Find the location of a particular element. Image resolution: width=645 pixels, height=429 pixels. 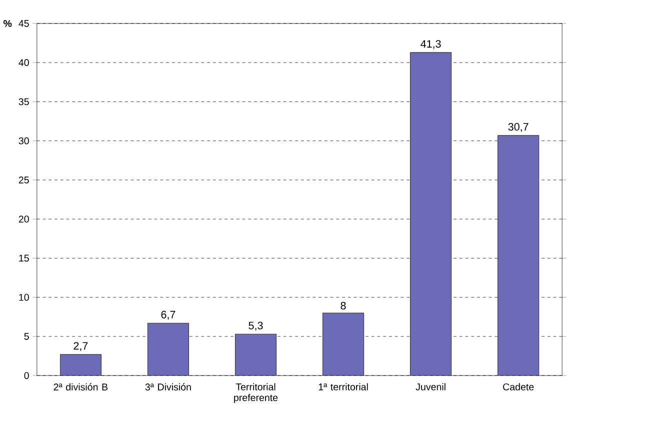

data-label: 2,7 is located at coordinates (81, 346).